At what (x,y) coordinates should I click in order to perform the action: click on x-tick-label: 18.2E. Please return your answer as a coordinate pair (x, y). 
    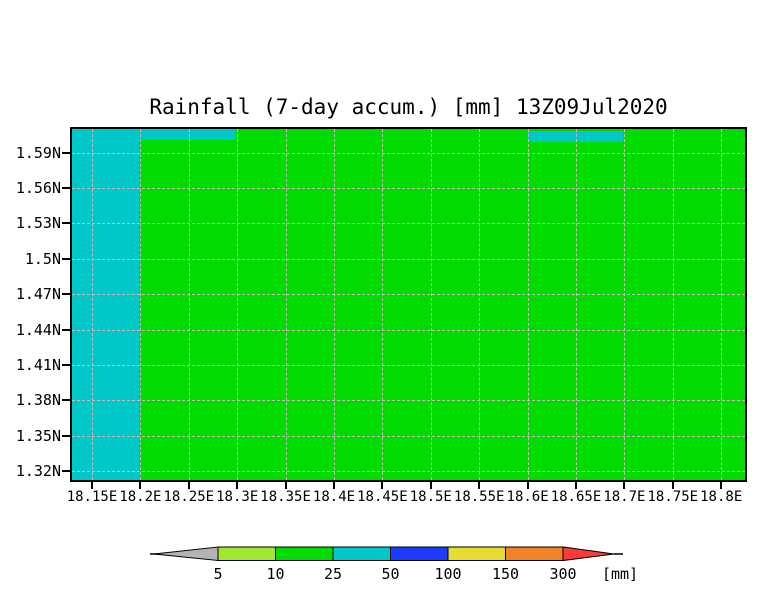
    Looking at the image, I should click on (140, 497).